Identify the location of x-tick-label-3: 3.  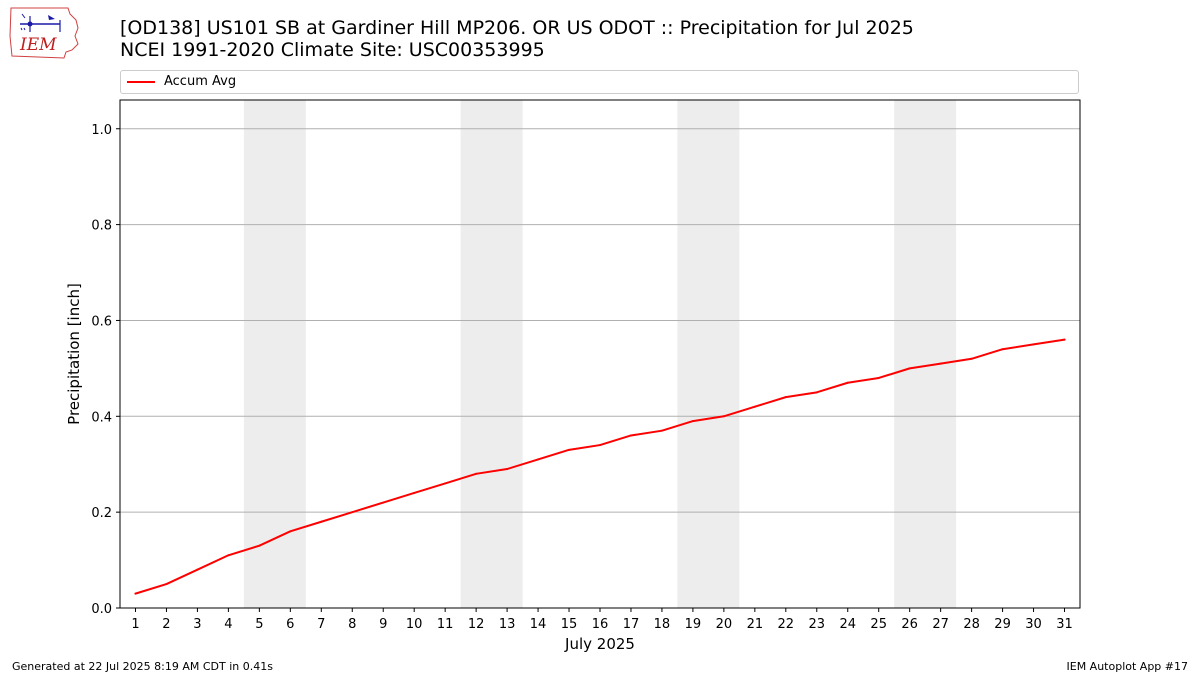
(197, 624).